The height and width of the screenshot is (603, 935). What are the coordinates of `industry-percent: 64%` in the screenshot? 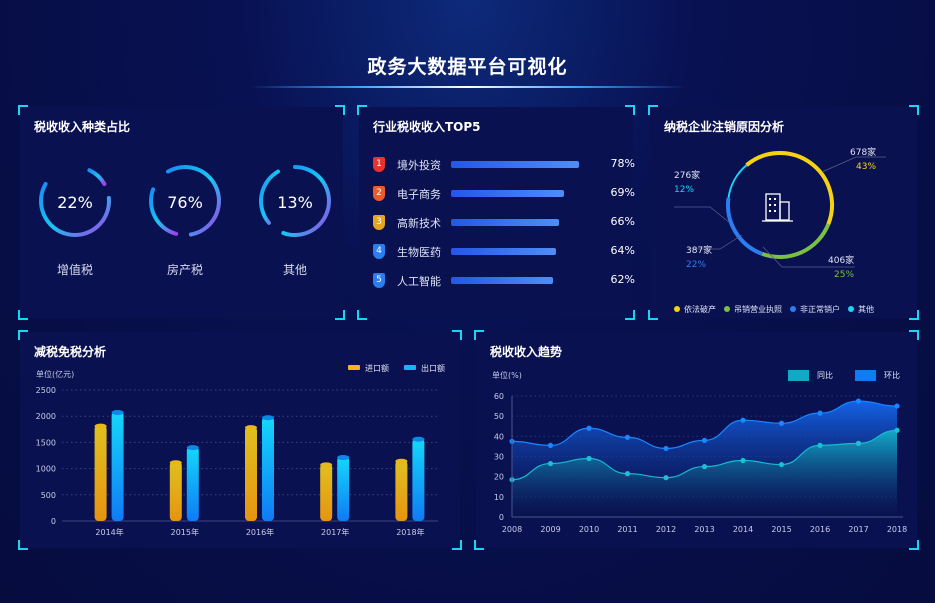 It's located at (622, 250).